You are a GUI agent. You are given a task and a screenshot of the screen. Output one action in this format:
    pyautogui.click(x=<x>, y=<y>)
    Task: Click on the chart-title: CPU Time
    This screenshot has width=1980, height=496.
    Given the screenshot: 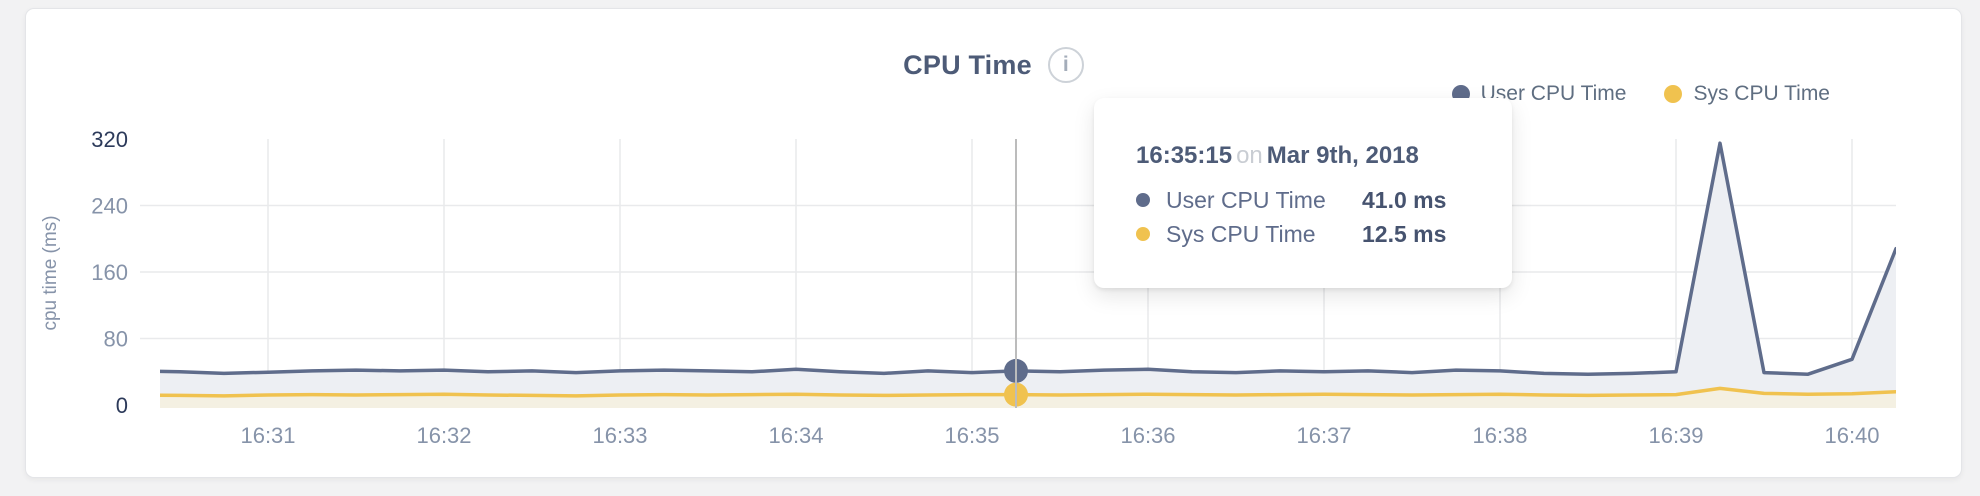 What is the action you would take?
    pyautogui.click(x=967, y=64)
    